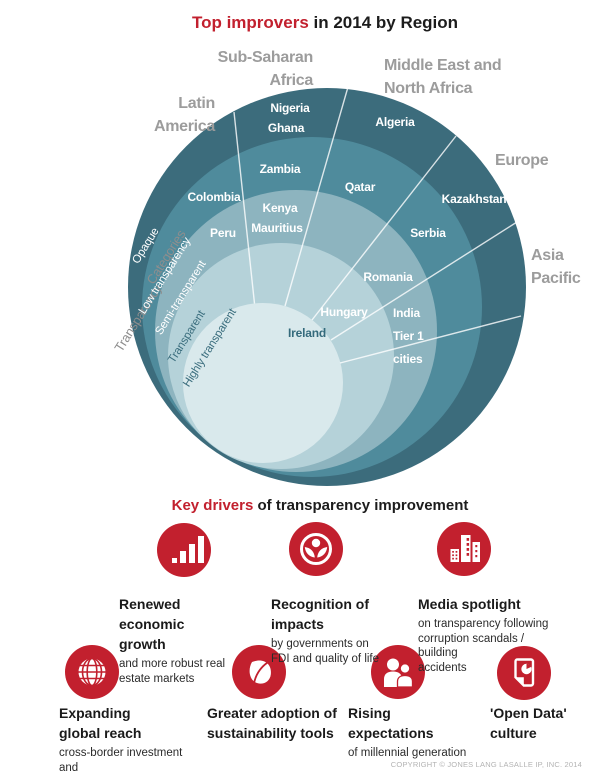 This screenshot has width=600, height=771. I want to click on key-drivers-heading-rest: of transparency improvement, so click(361, 505).